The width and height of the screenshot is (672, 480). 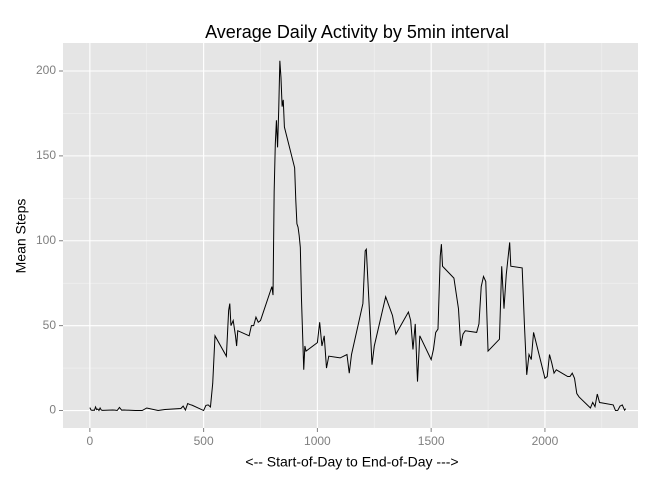 I want to click on y-tick-label: 200, so click(x=46, y=70).